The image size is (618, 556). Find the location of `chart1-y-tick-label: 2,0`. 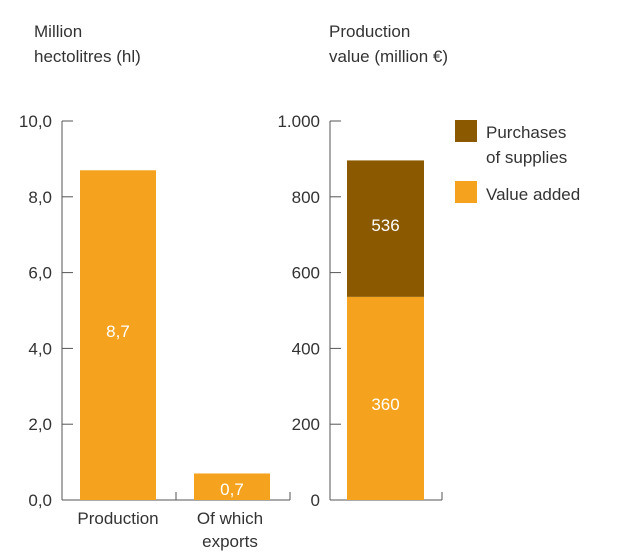

chart1-y-tick-label: 2,0 is located at coordinates (40, 424).